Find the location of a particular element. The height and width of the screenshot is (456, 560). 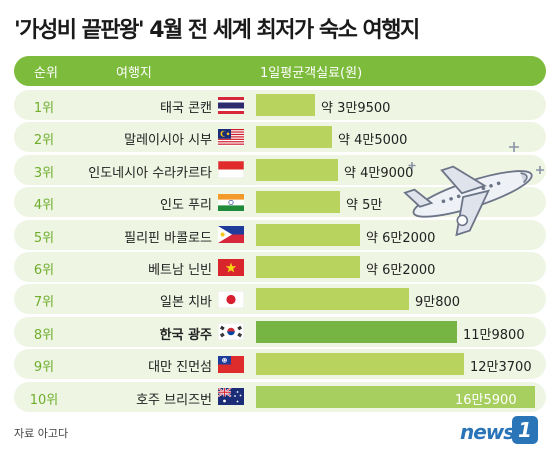

malaysia-flag-icon is located at coordinates (231, 137).